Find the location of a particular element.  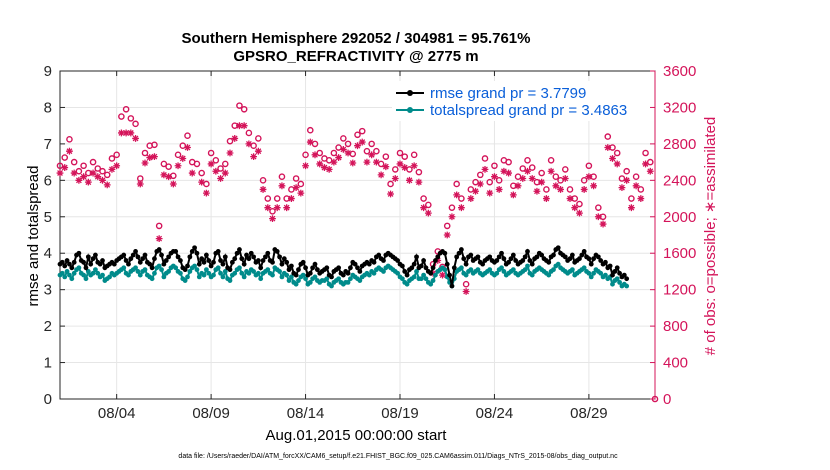

right-tick-label: 2000 is located at coordinates (679, 217).